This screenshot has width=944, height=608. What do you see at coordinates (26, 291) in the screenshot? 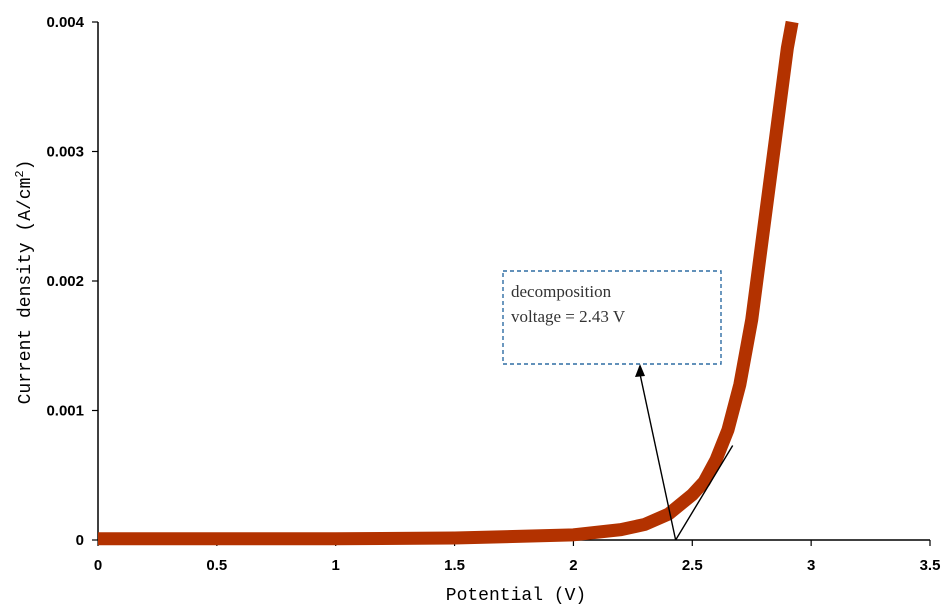
I see `y-axis-title-main: Current density (A/cm` at bounding box center [26, 291].